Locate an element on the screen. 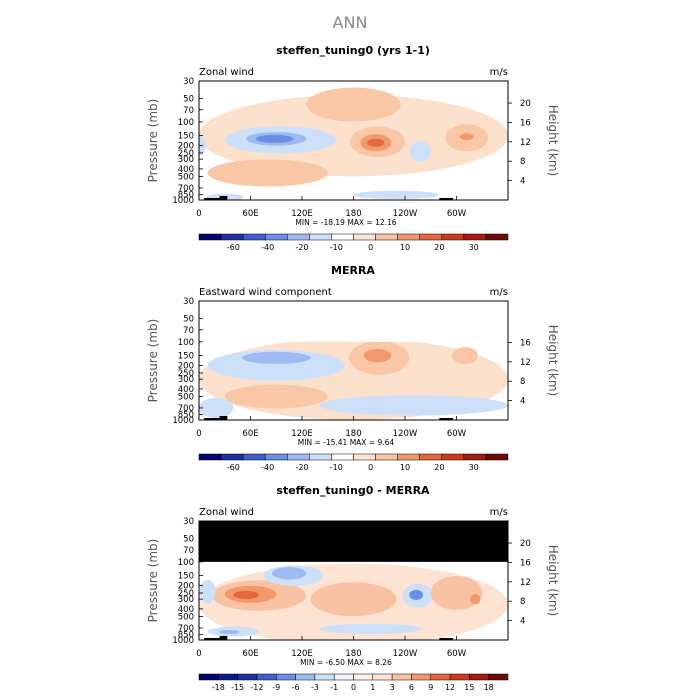 This screenshot has height=700, width=700. height-tick-label: 20 is located at coordinates (525, 104).